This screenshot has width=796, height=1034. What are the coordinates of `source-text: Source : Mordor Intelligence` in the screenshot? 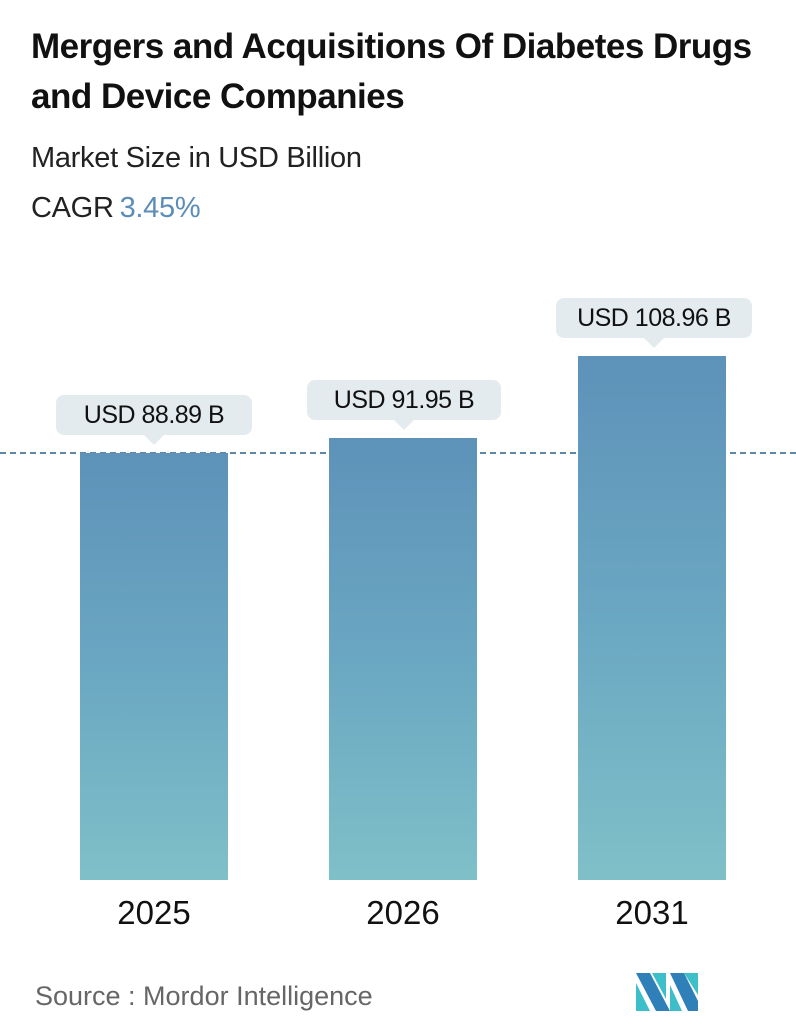 It's located at (204, 996).